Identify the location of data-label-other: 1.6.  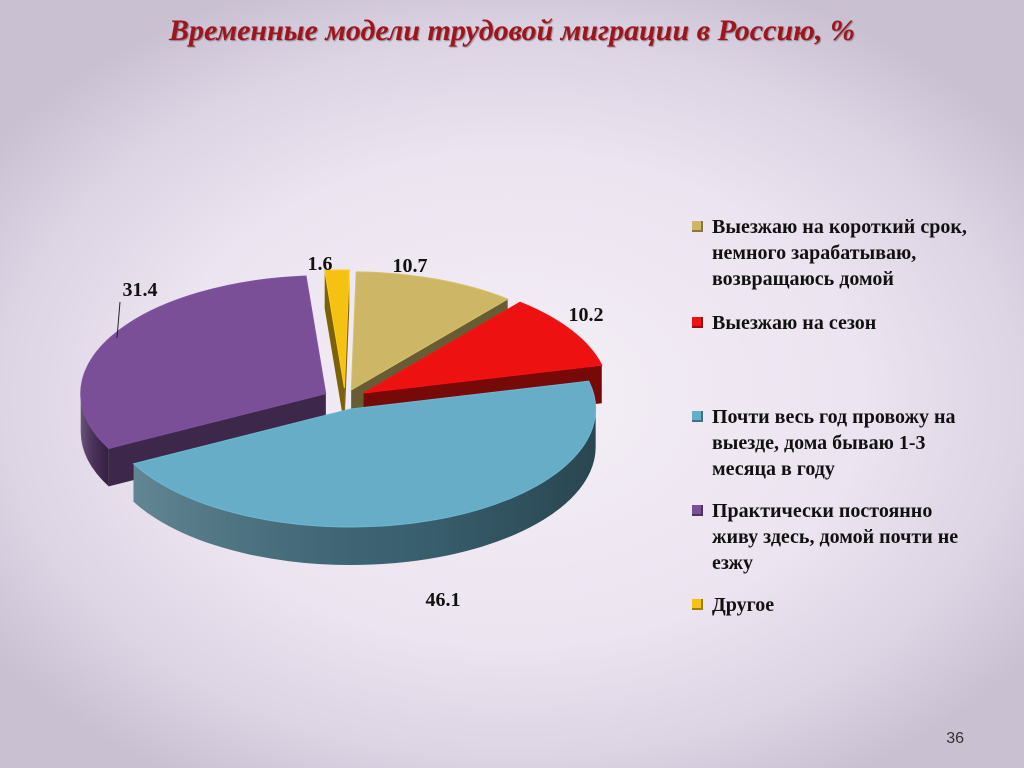
(320, 264).